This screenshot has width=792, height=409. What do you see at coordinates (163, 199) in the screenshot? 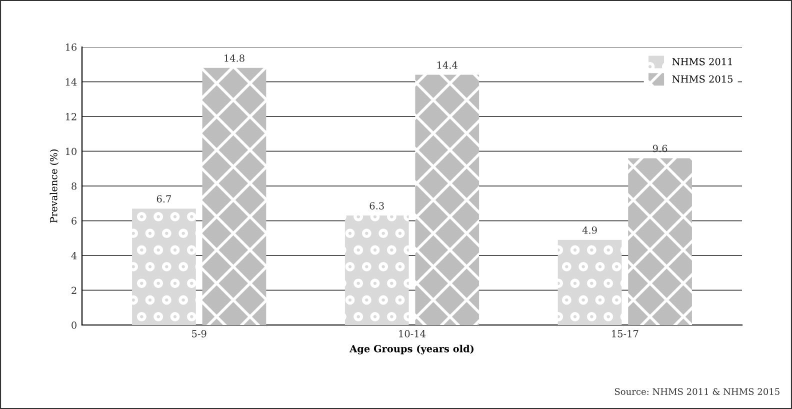
I see `data-label: 6.7` at bounding box center [163, 199].